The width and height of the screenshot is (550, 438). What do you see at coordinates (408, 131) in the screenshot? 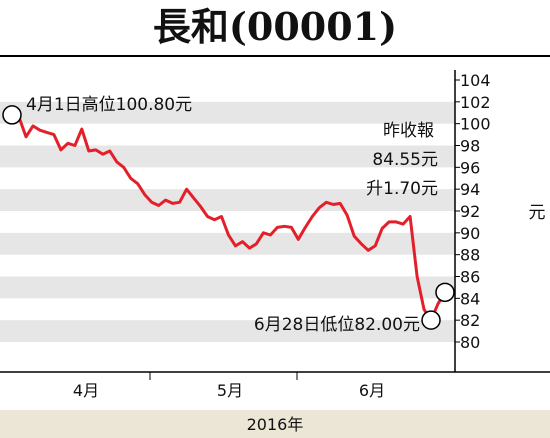
I see `close-label: 昨收報` at bounding box center [408, 131].